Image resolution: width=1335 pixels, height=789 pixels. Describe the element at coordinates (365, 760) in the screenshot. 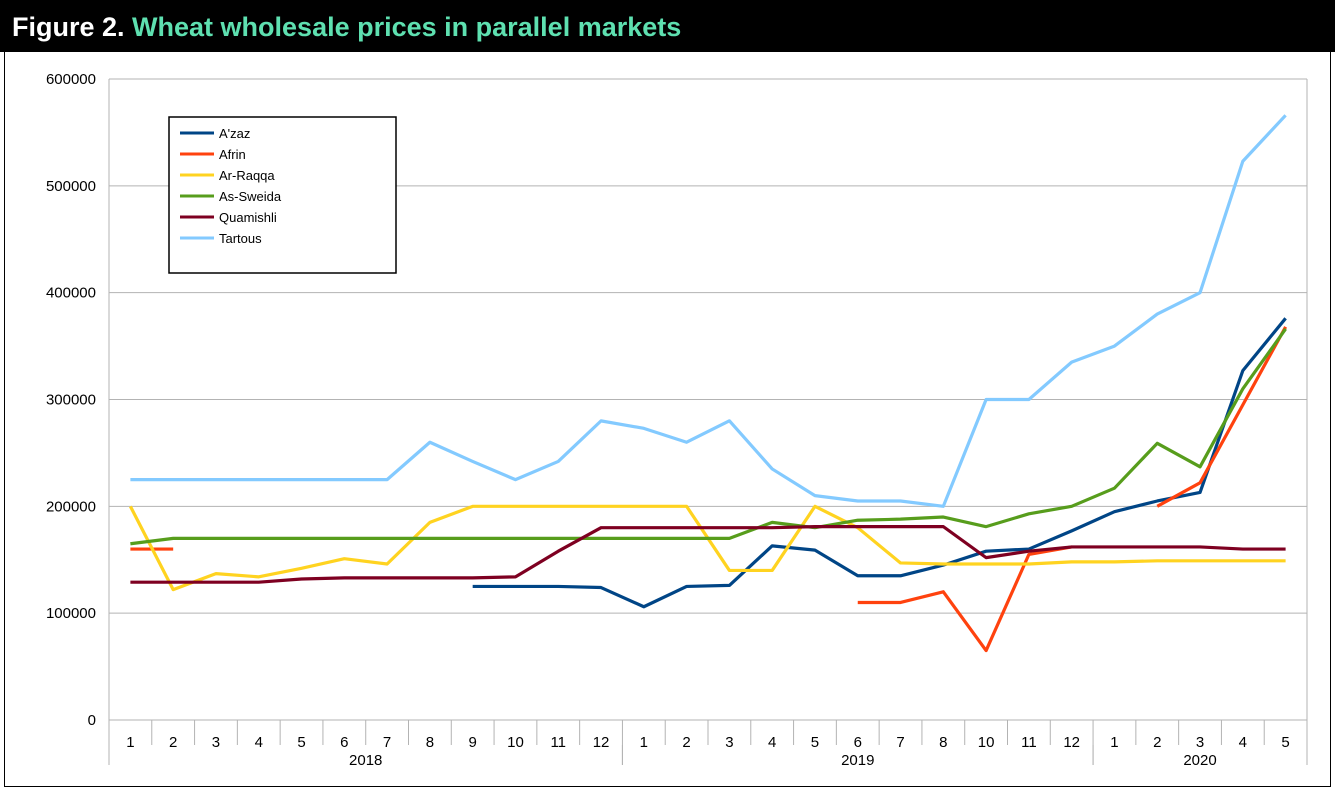

I see `year-label: 2018` at that location.